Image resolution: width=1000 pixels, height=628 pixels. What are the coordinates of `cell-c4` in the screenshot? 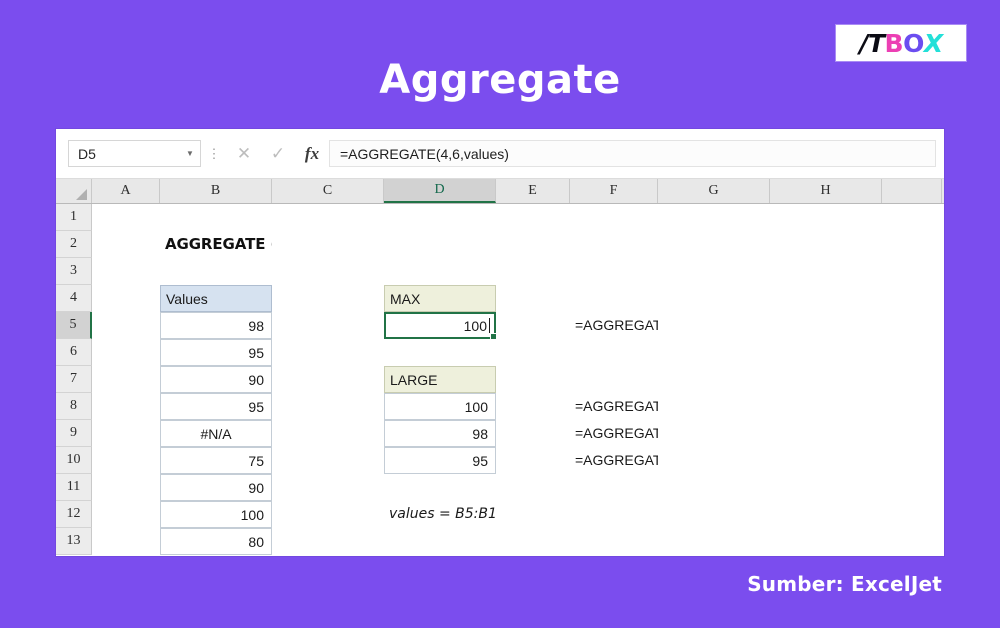 It's located at (328, 298).